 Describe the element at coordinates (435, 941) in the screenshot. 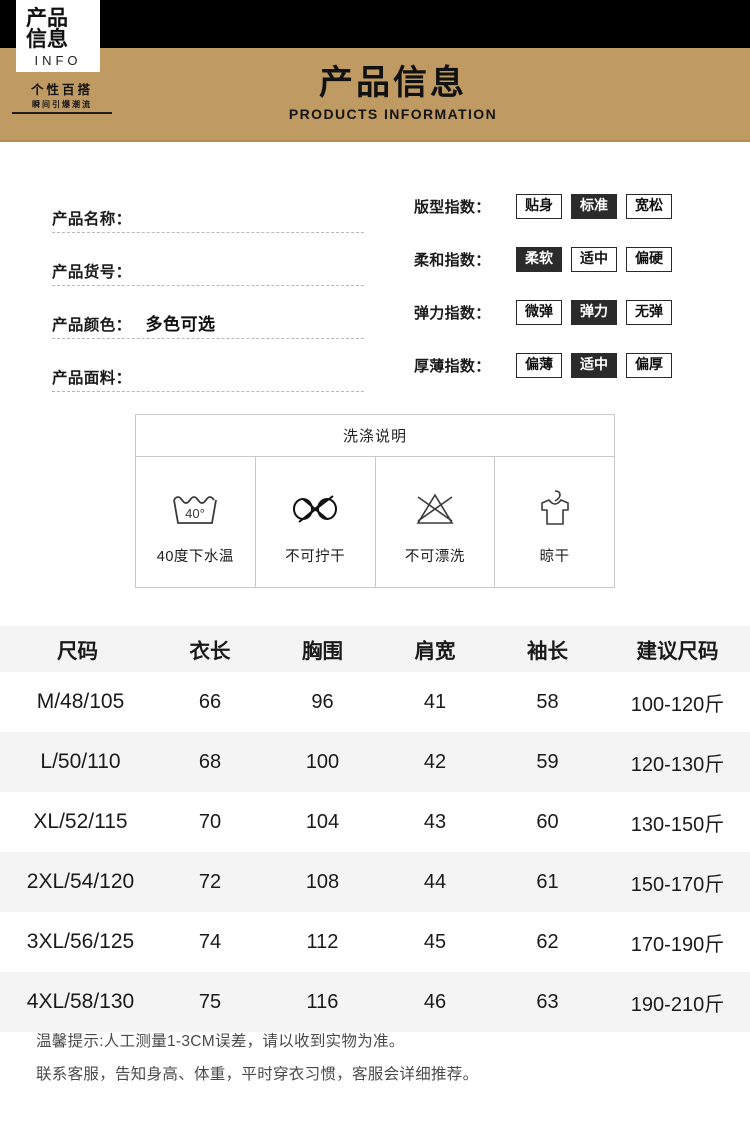

I see `cell-shoulder: 45` at that location.